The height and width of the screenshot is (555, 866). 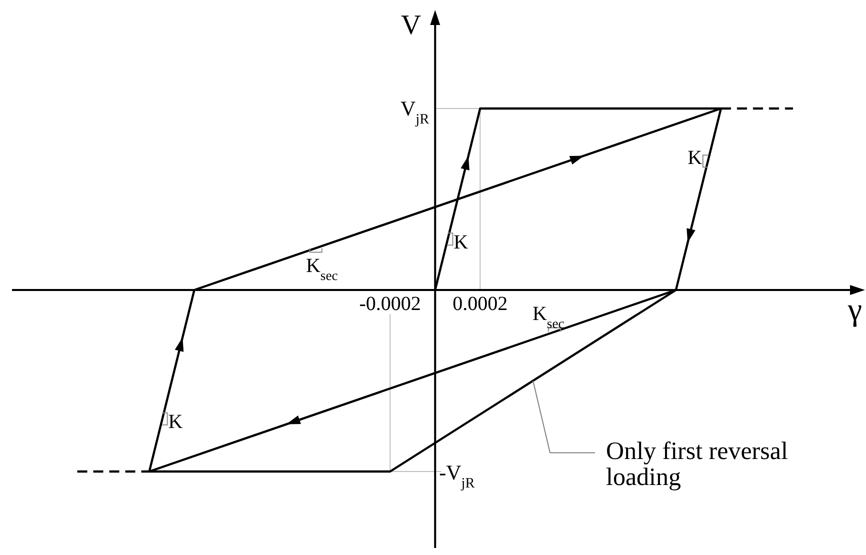 What do you see at coordinates (854, 309) in the screenshot?
I see `x-axis-title: γ` at bounding box center [854, 309].